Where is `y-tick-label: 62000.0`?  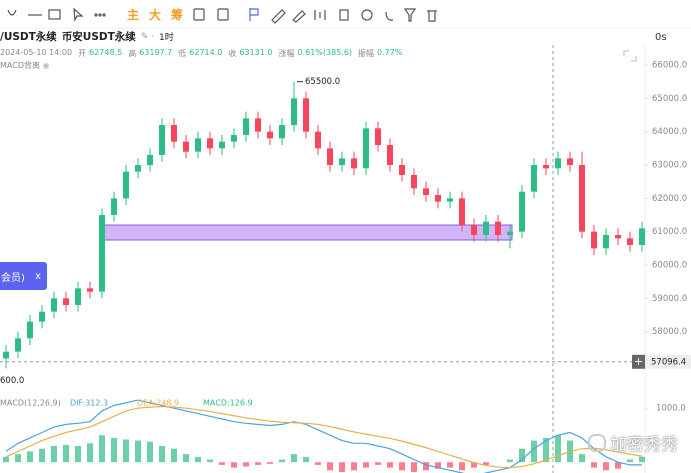 y-tick-label: 62000.0 is located at coordinates (669, 199).